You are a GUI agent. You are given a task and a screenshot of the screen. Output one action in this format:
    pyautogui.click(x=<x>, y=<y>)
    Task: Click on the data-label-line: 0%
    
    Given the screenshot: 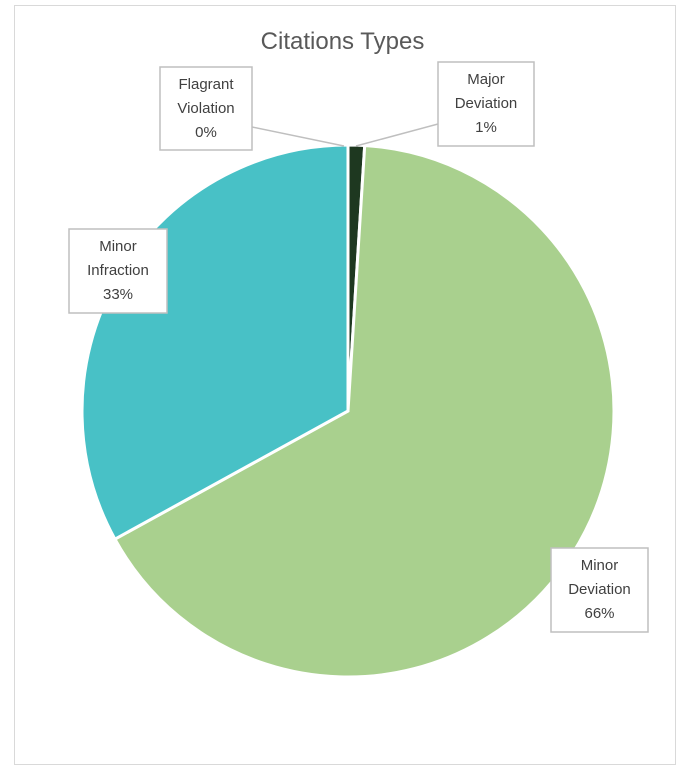 What is the action you would take?
    pyautogui.click(x=206, y=132)
    